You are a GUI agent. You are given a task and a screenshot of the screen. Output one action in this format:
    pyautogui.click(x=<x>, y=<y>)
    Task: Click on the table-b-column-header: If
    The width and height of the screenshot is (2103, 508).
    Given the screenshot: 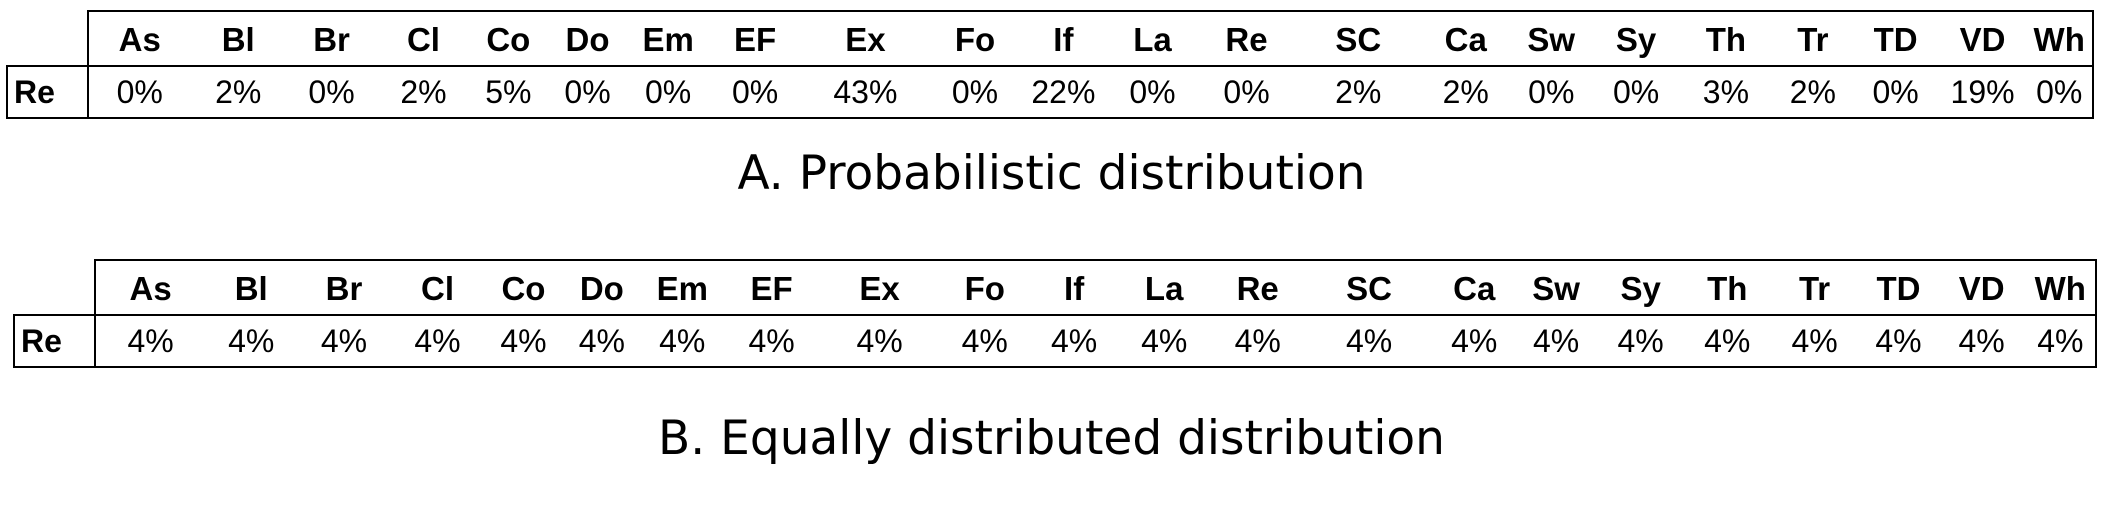 What is the action you would take?
    pyautogui.click(x=1074, y=287)
    